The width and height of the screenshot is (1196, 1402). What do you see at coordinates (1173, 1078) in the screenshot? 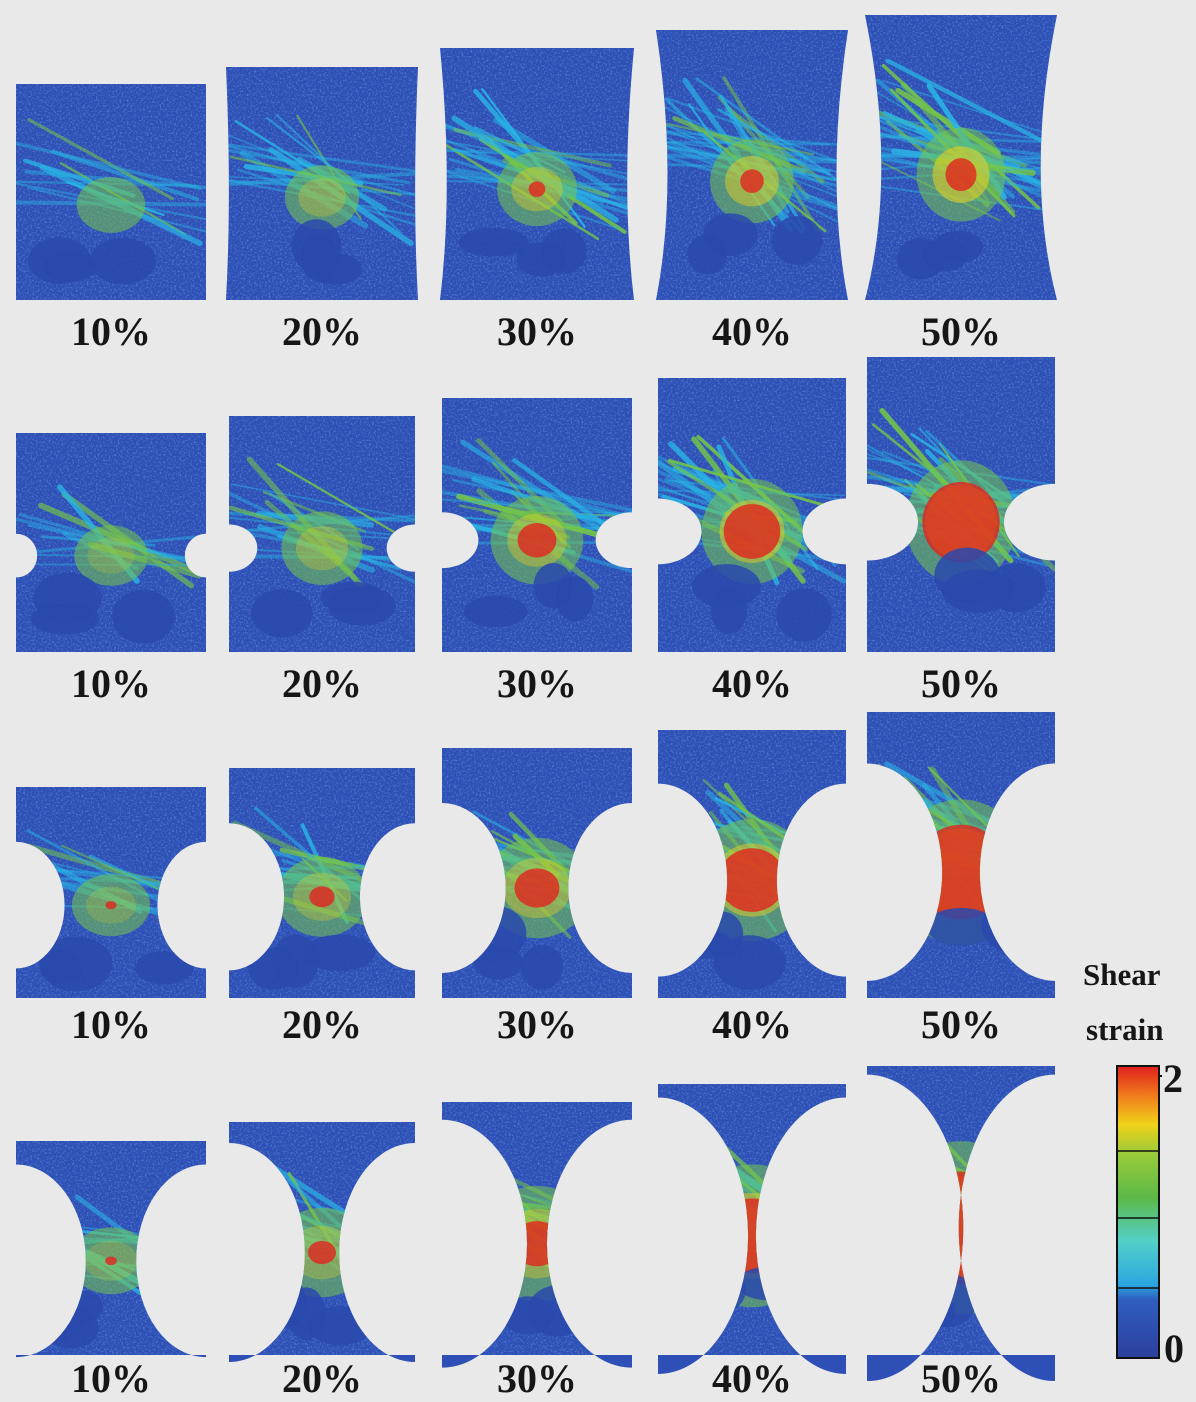
I see `legend-max-label: 2` at bounding box center [1173, 1078].